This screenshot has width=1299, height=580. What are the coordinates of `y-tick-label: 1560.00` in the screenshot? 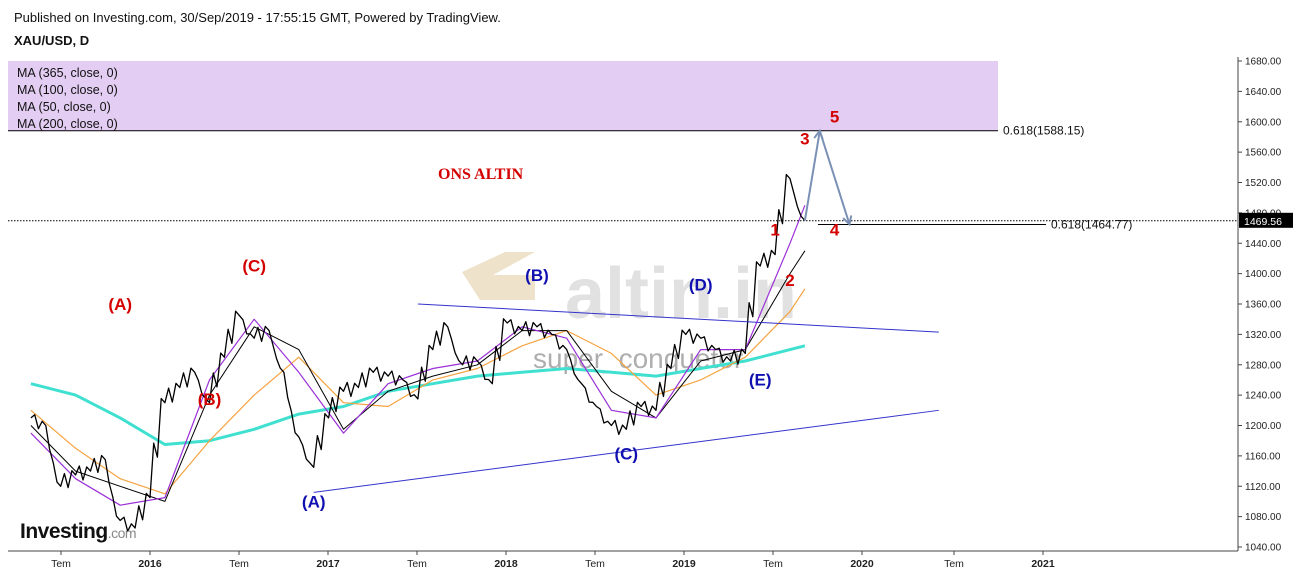 It's located at (1263, 153).